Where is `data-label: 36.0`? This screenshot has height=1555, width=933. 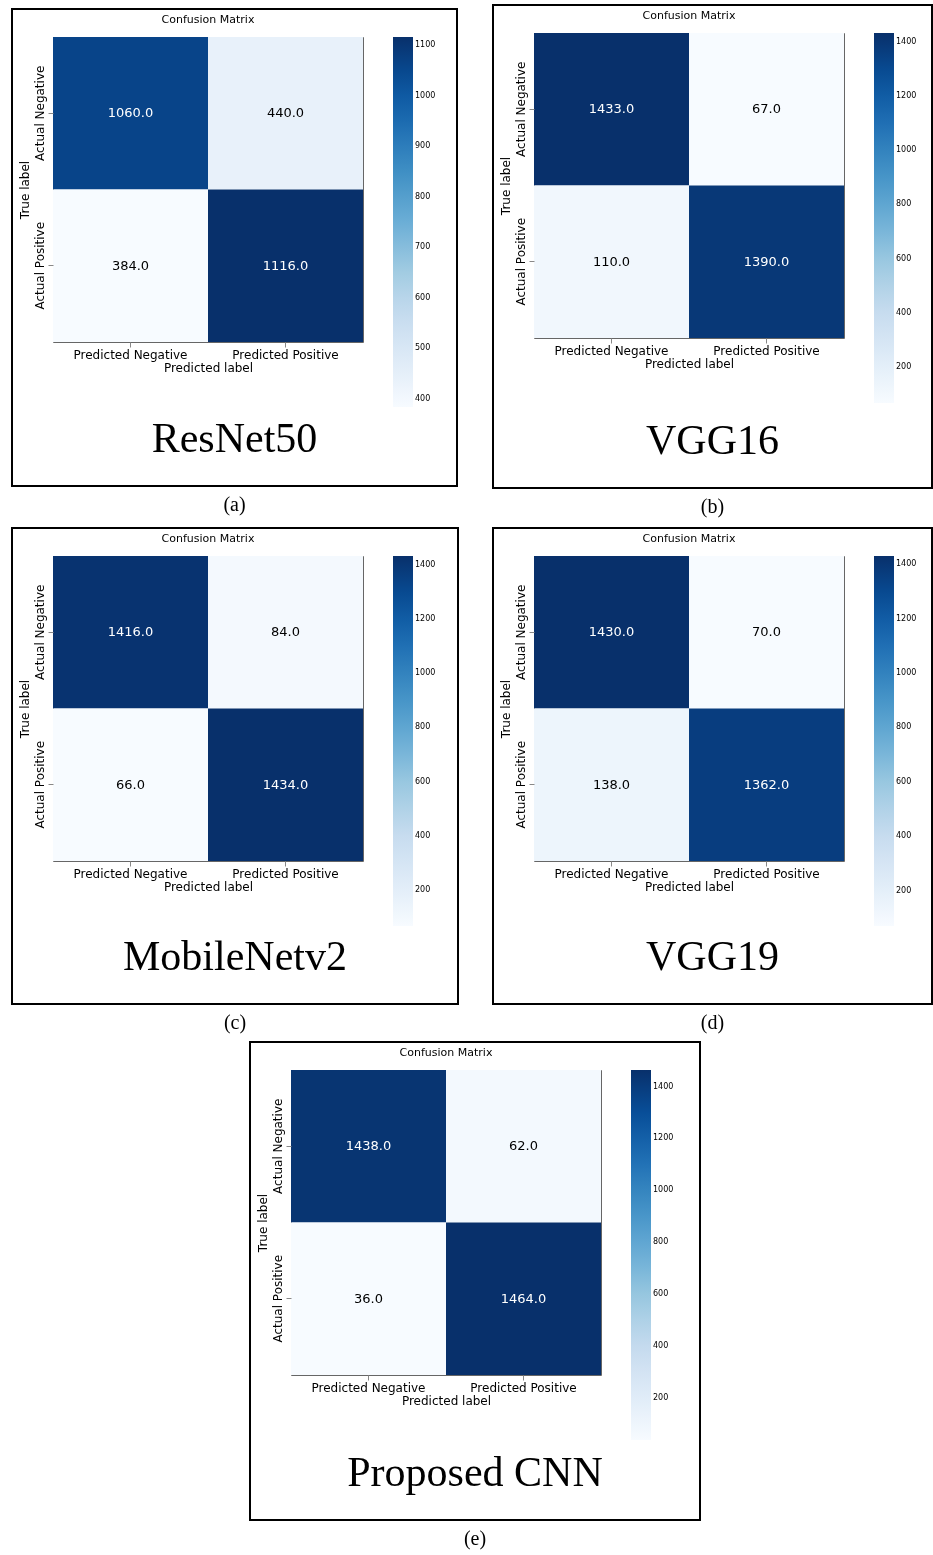 data-label: 36.0 is located at coordinates (368, 1298).